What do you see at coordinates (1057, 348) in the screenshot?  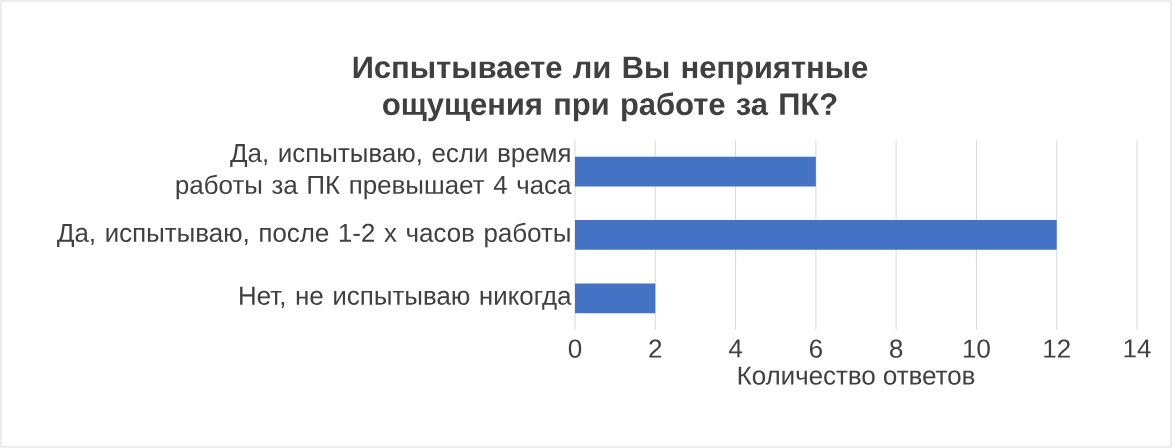 I see `x-tick-label: 12` at bounding box center [1057, 348].